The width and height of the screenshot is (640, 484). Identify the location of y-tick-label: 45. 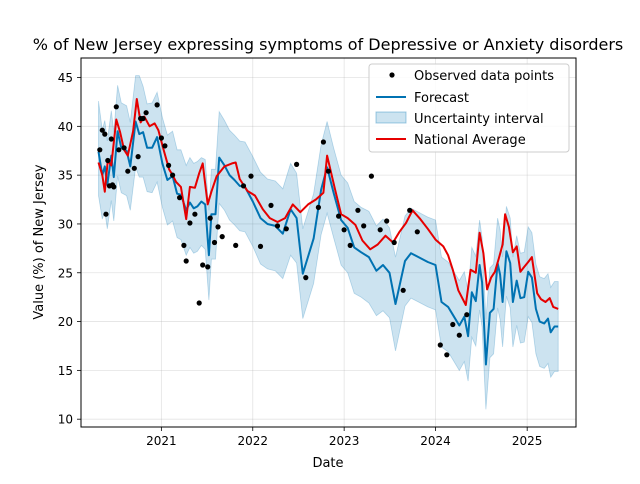
(65, 78).